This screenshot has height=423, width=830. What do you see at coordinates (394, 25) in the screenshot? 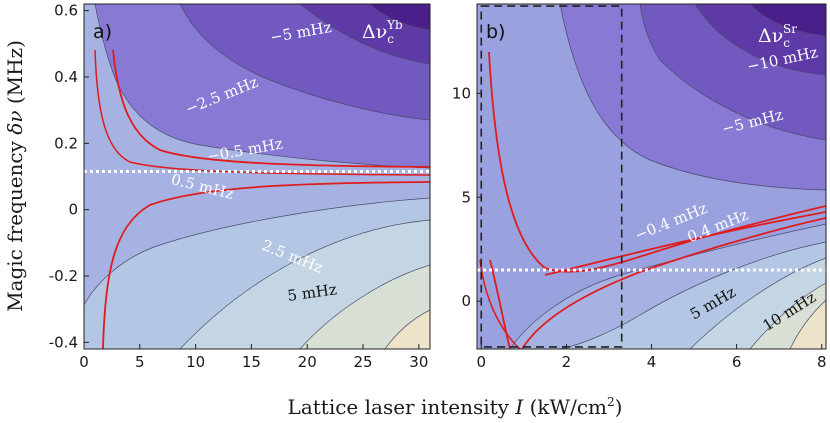
I see `tag-a-sup: Yb` at bounding box center [394, 25].